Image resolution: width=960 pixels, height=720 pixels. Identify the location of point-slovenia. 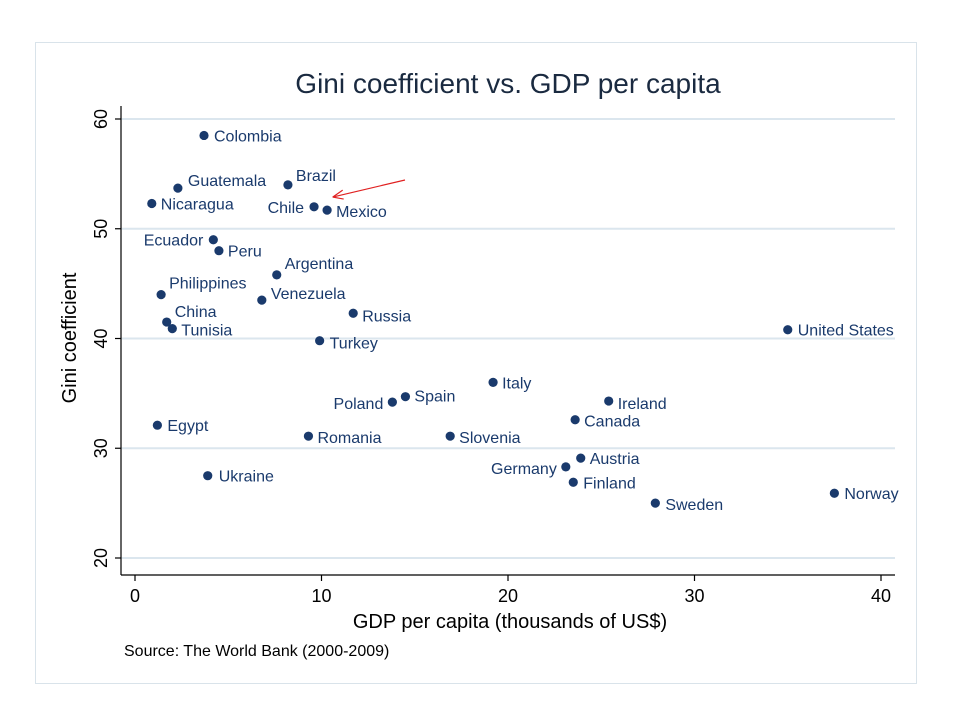
(450, 436).